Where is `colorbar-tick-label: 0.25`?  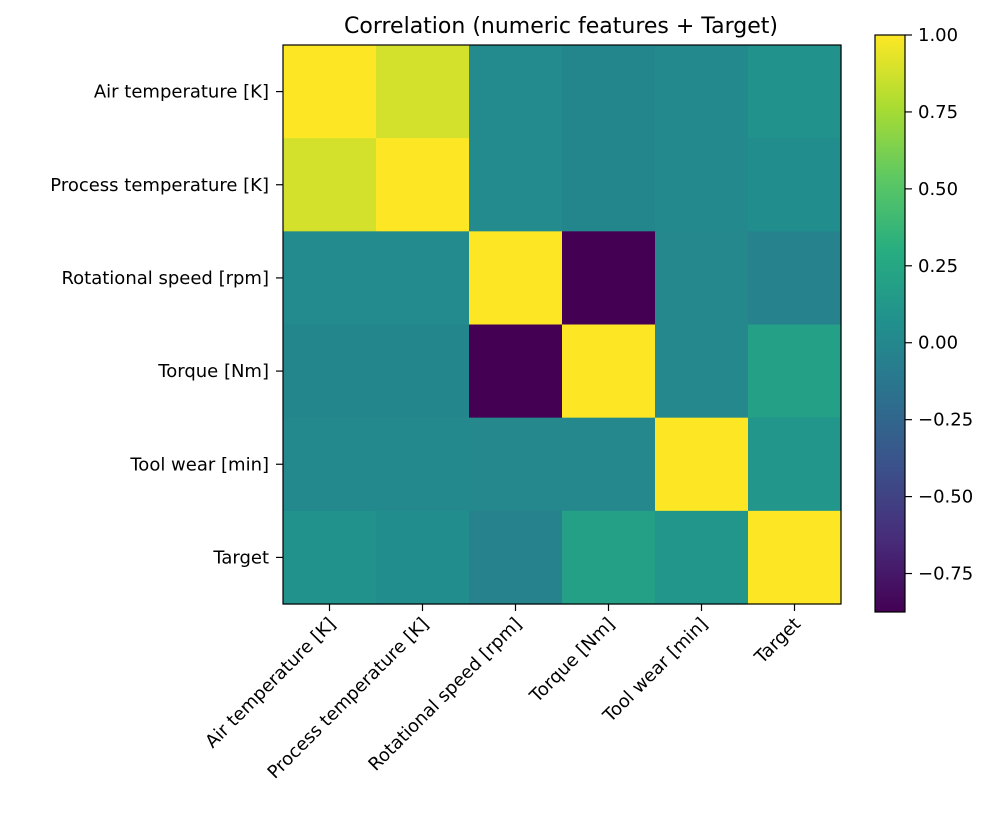
colorbar-tick-label: 0.25 is located at coordinates (938, 266).